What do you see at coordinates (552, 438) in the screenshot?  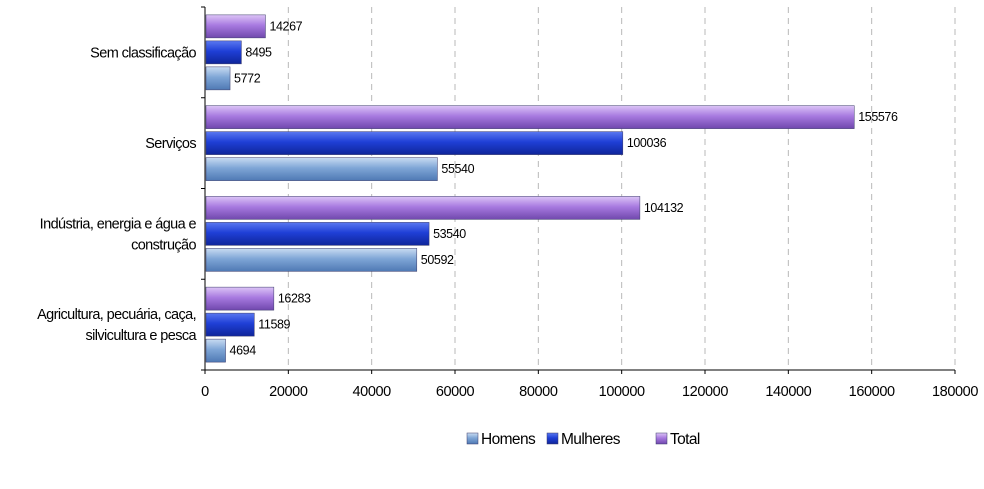 I see `legend-swatch-mulheres` at bounding box center [552, 438].